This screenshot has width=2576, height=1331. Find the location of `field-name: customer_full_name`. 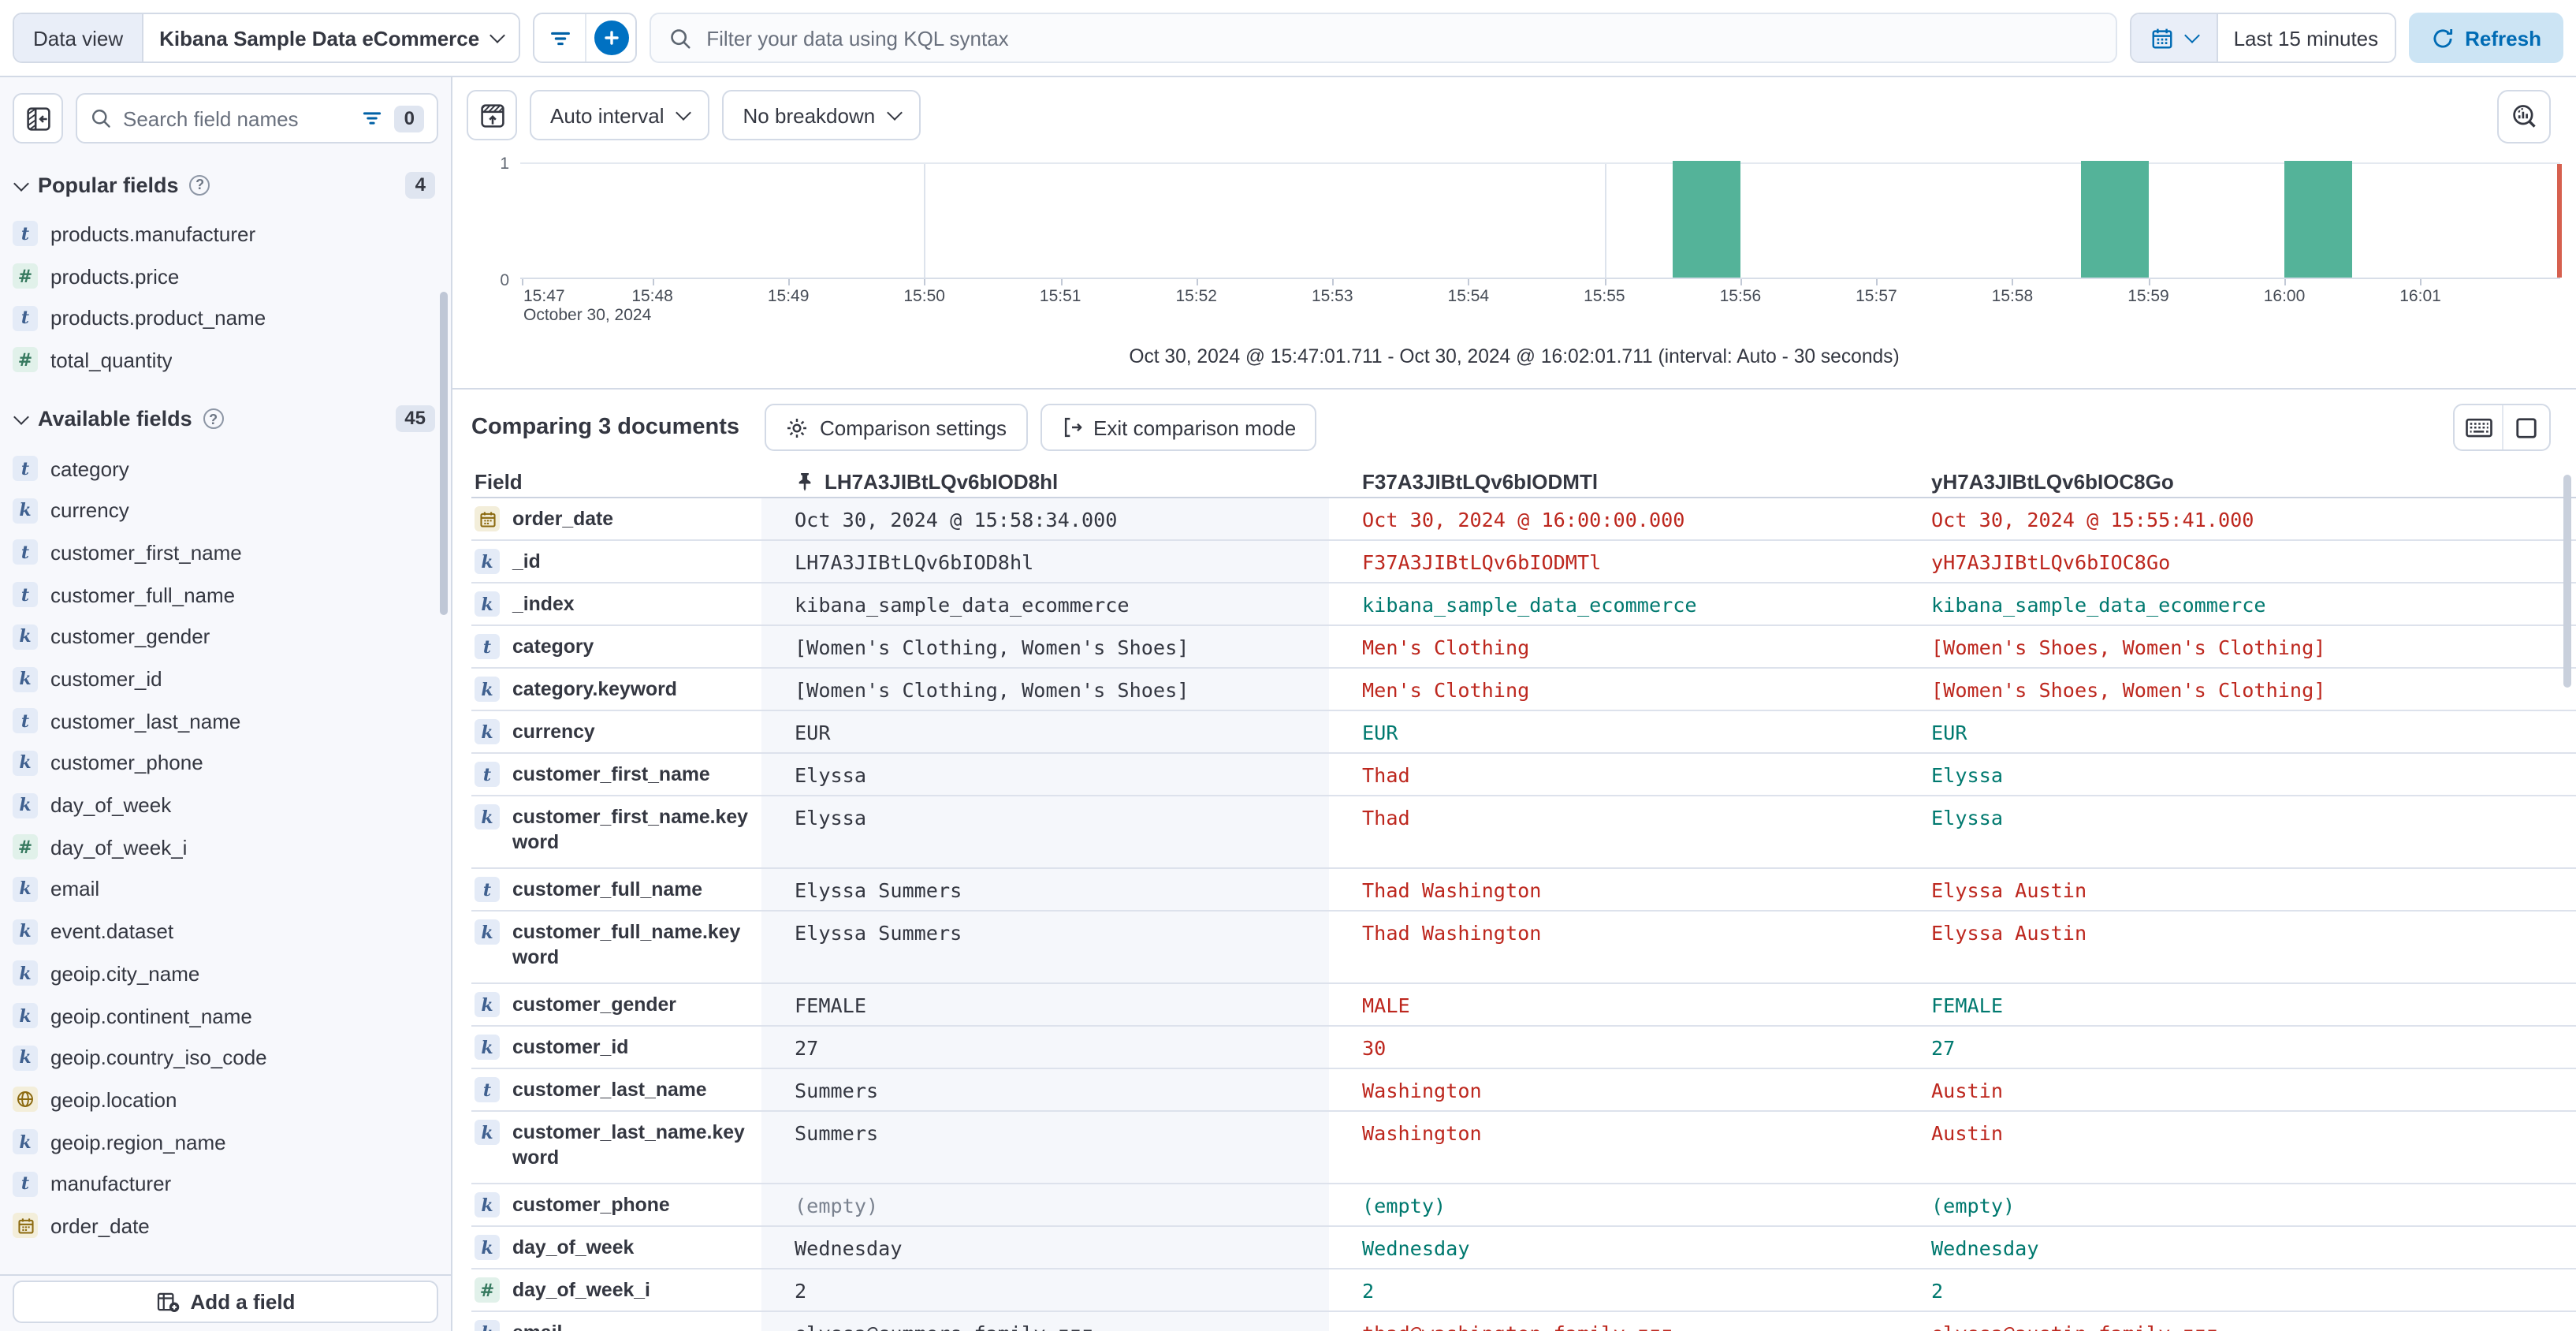

field-name: customer_full_name is located at coordinates (143, 595).